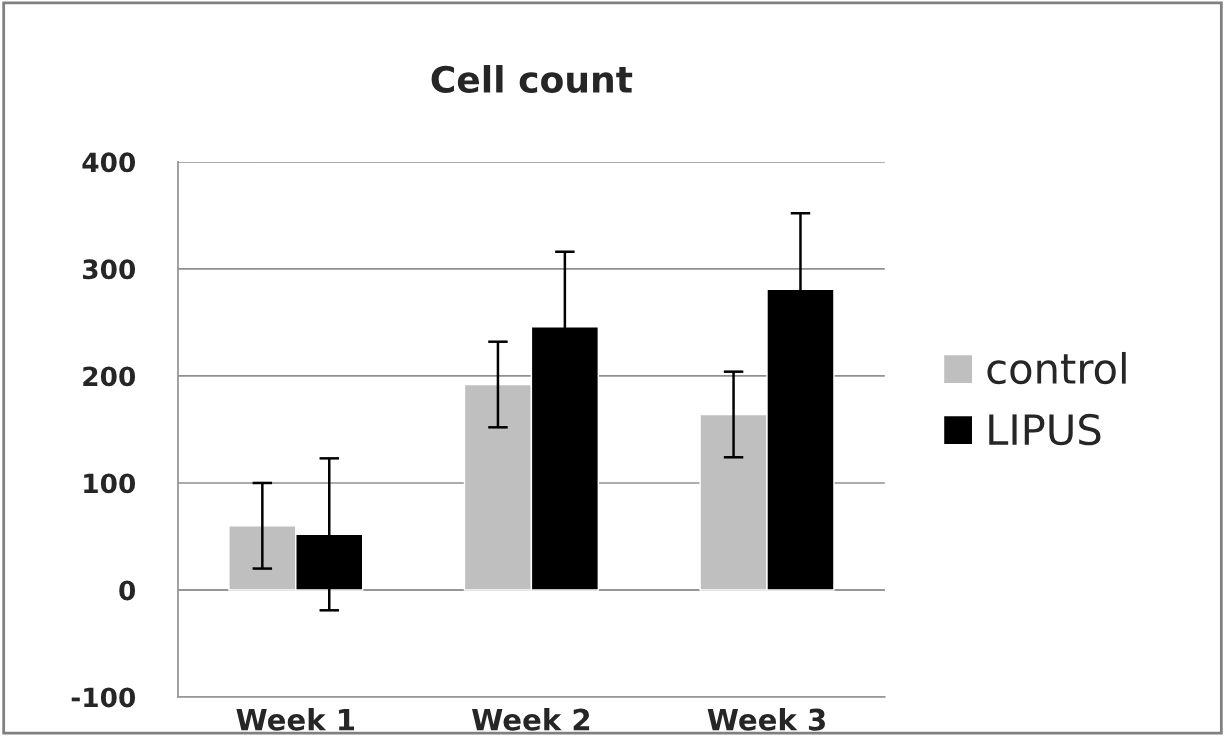  Describe the element at coordinates (109, 162) in the screenshot. I see `y-tick-label: 400` at that location.